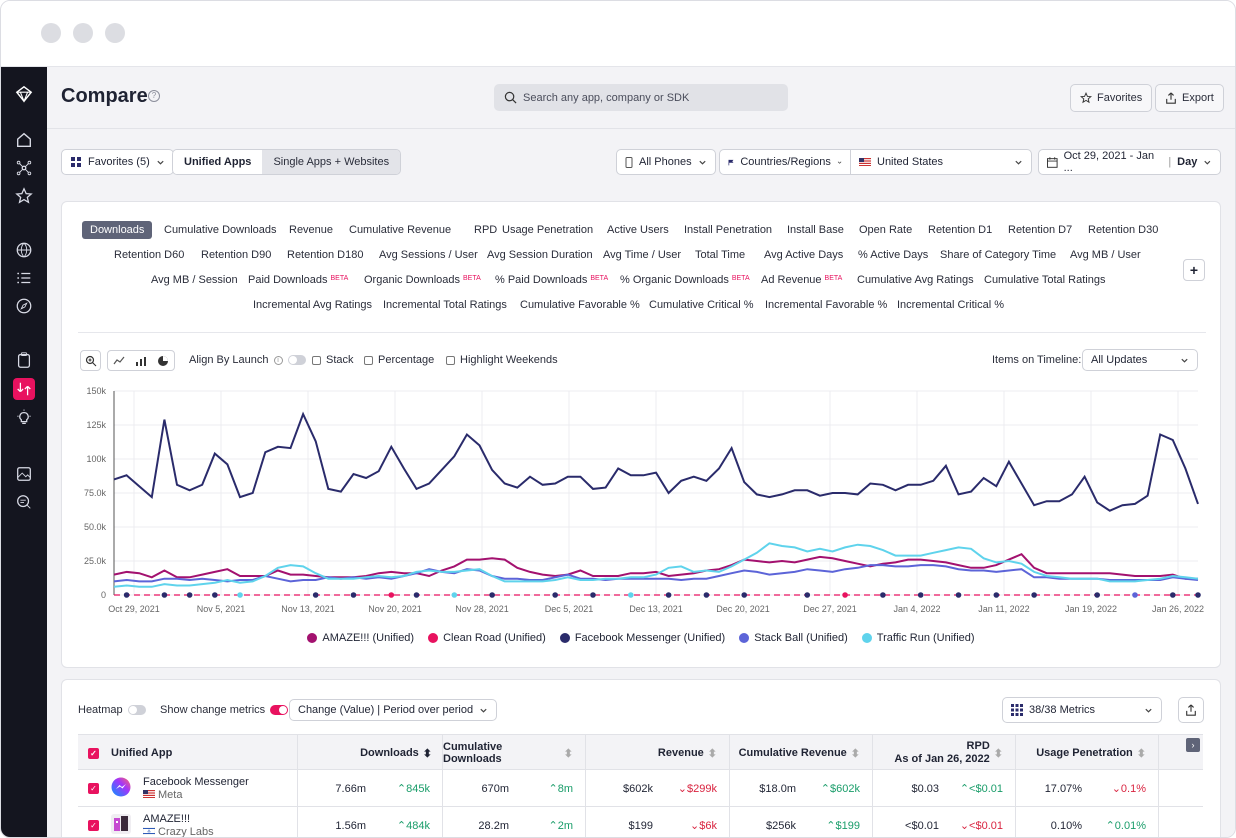 This screenshot has height=838, width=1236. I want to click on compass-icon, so click(24, 306).